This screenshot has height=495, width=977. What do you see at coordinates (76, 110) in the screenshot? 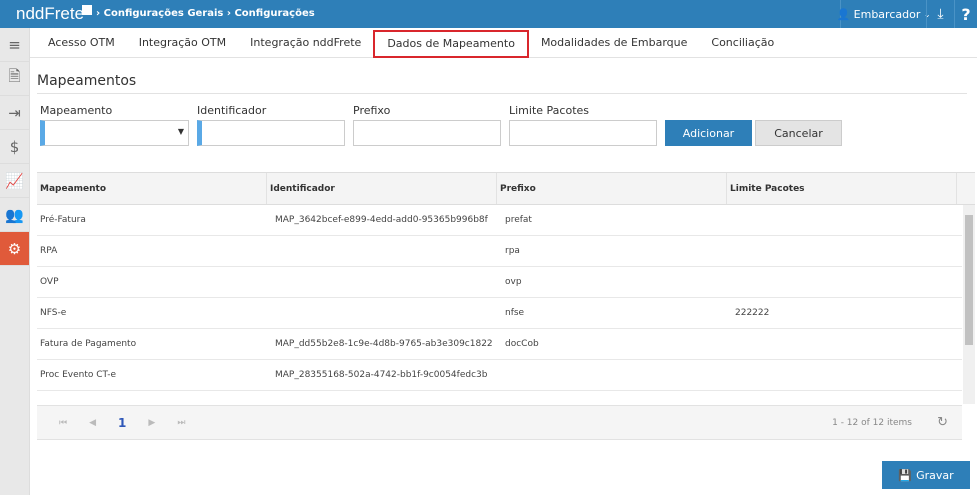
I see `mapeamento-label: Mapeamento` at bounding box center [76, 110].